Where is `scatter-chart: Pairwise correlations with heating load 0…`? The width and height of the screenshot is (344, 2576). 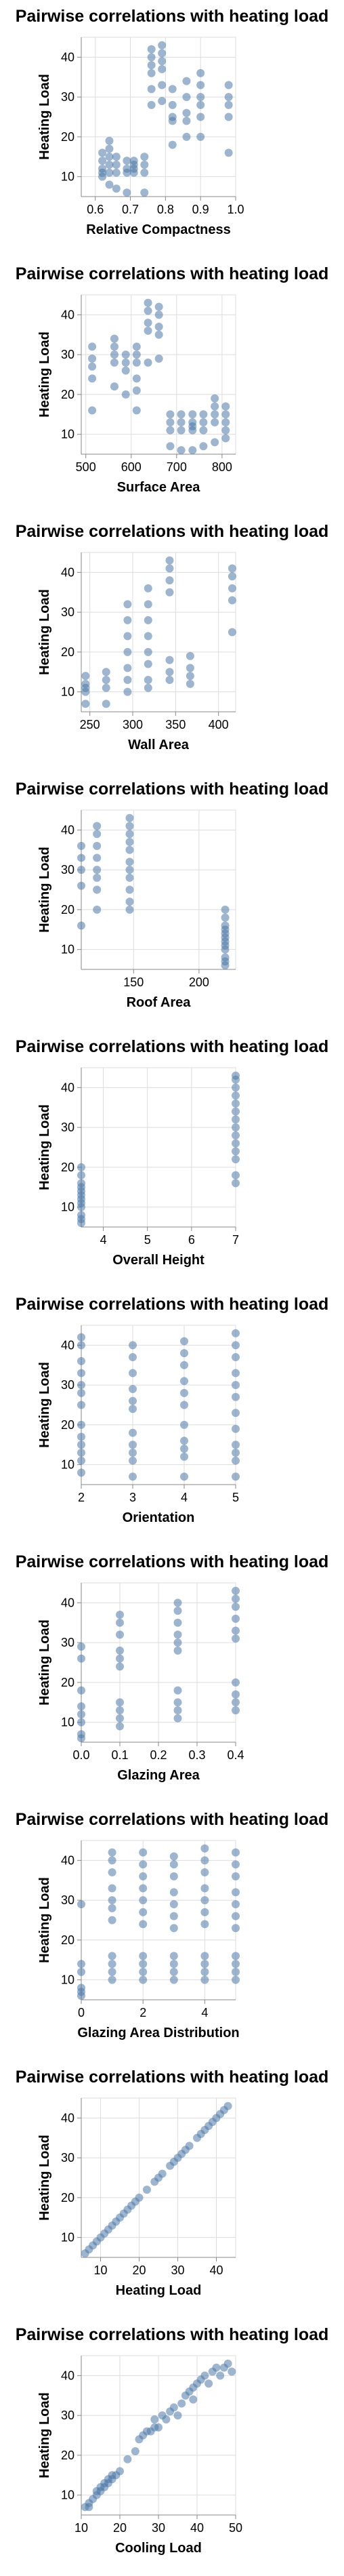 scatter-chart: Pairwise correlations with heating load 0… is located at coordinates (172, 1667).